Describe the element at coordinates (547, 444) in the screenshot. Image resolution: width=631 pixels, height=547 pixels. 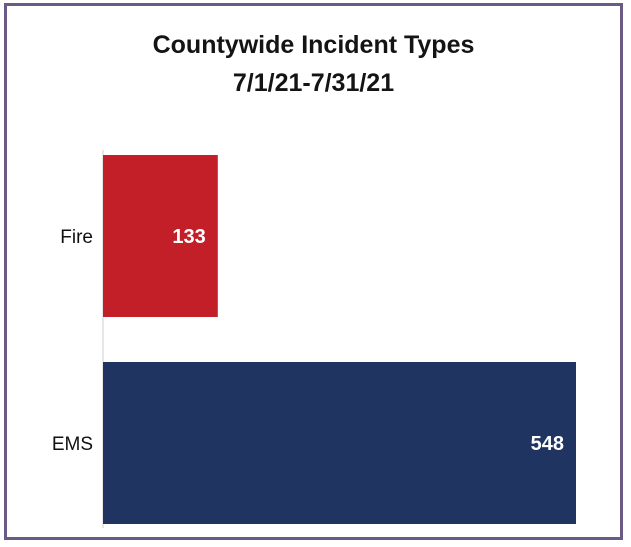
I see `data-label-ems: 548` at that location.